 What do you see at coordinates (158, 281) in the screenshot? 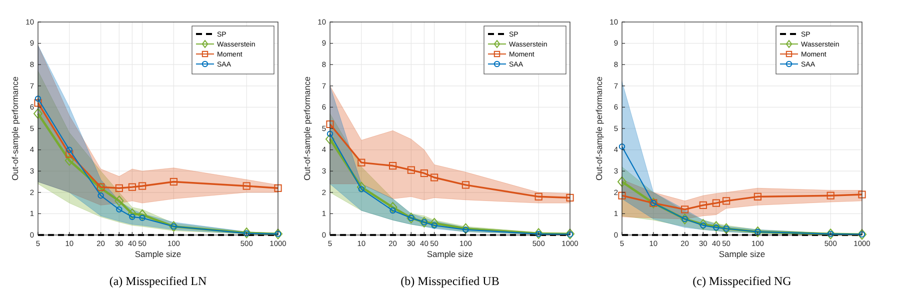
I see `text: (a) Misspecified LN` at bounding box center [158, 281].